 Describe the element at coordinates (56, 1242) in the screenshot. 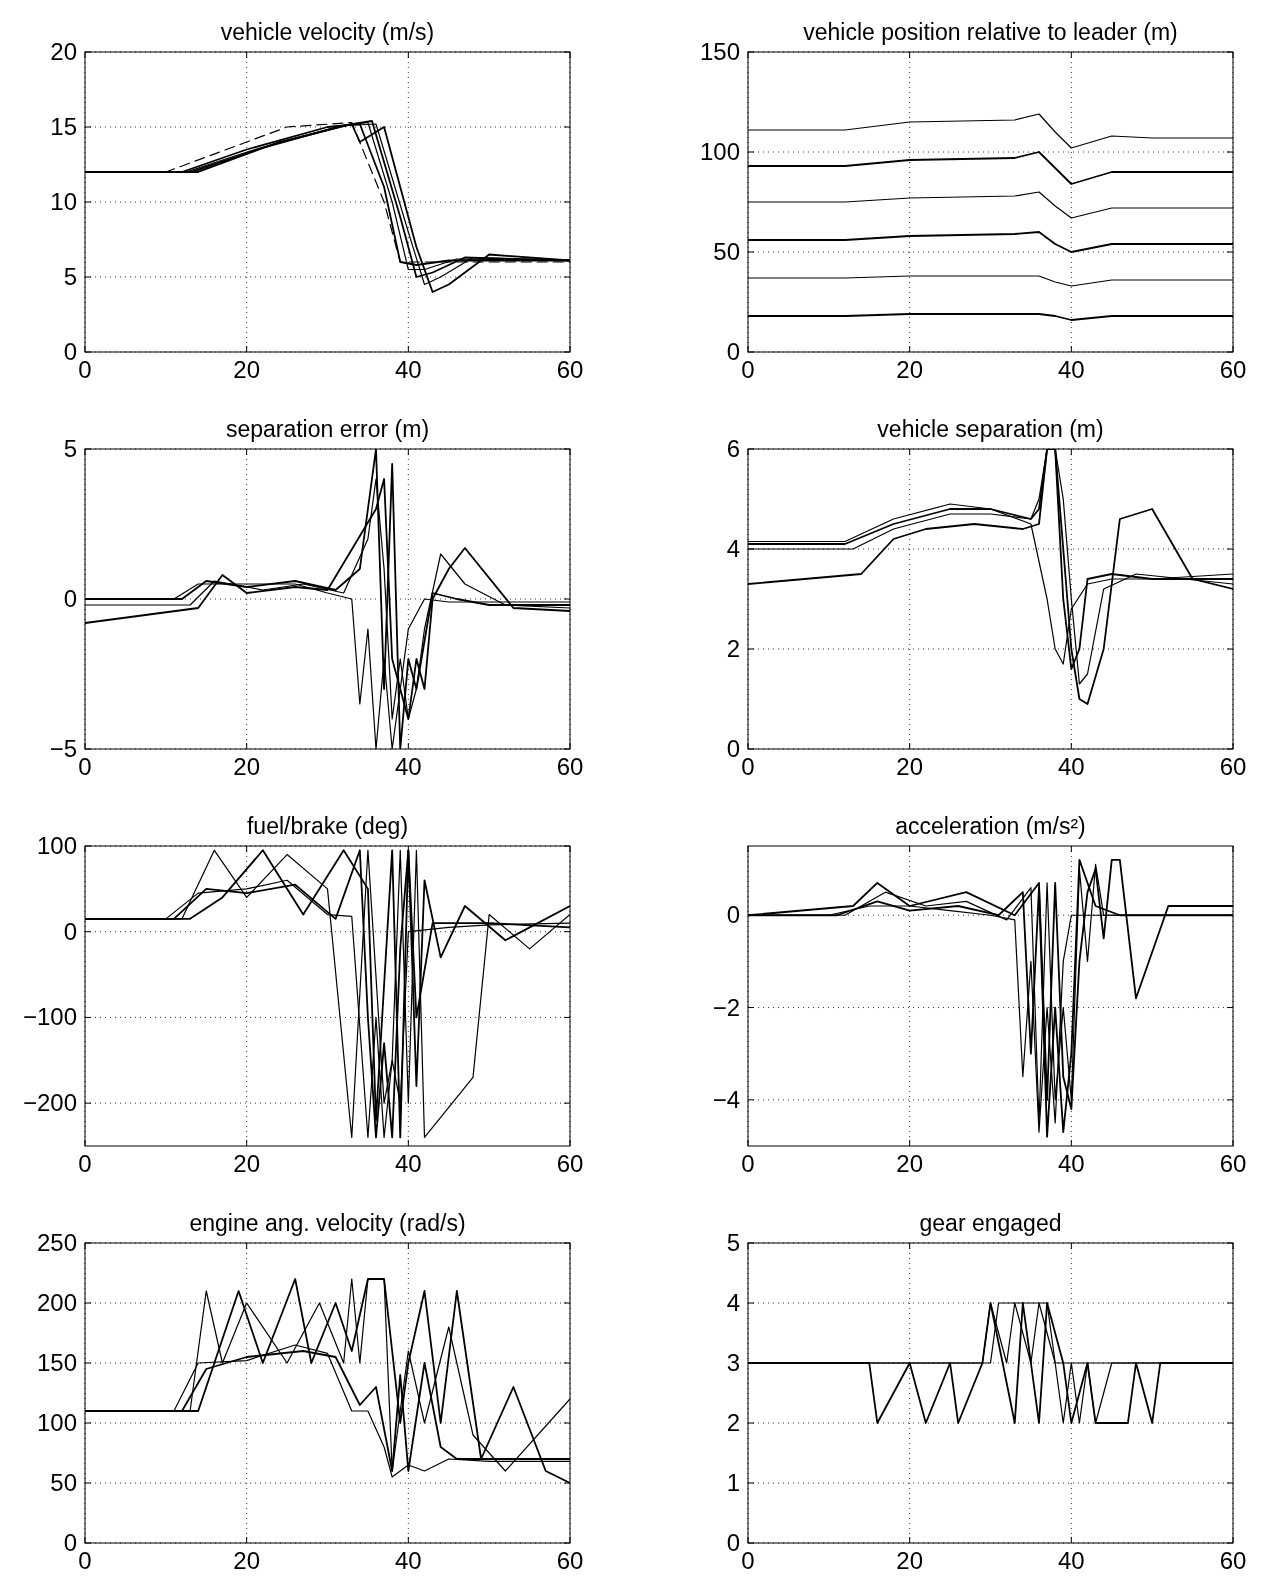

I see `y-tick-label: 250` at that location.